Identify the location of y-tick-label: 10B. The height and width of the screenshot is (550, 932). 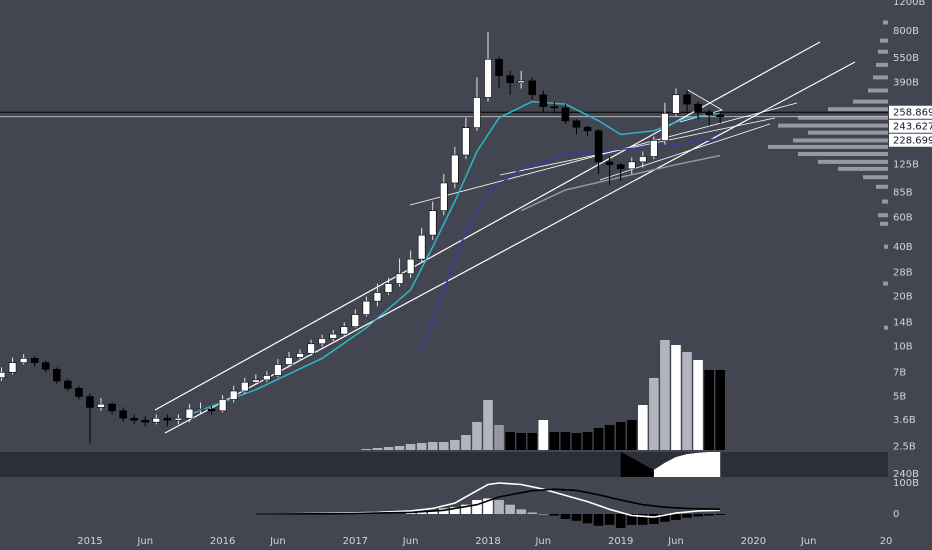
(903, 347).